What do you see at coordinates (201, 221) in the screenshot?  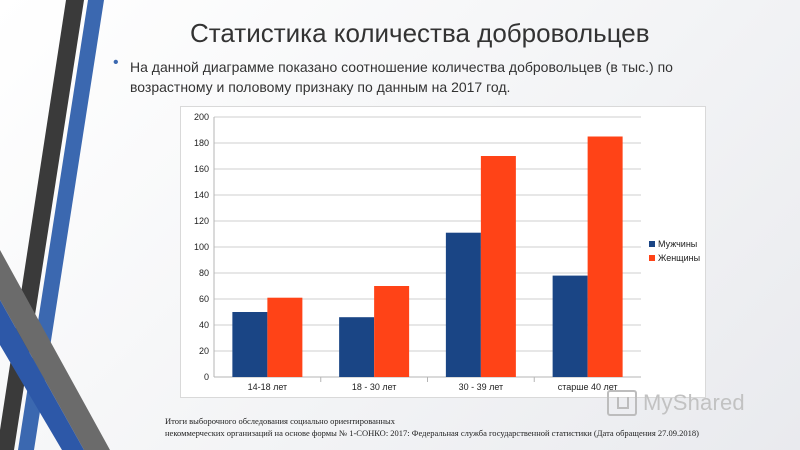 I see `y-tick-label: 120` at bounding box center [201, 221].